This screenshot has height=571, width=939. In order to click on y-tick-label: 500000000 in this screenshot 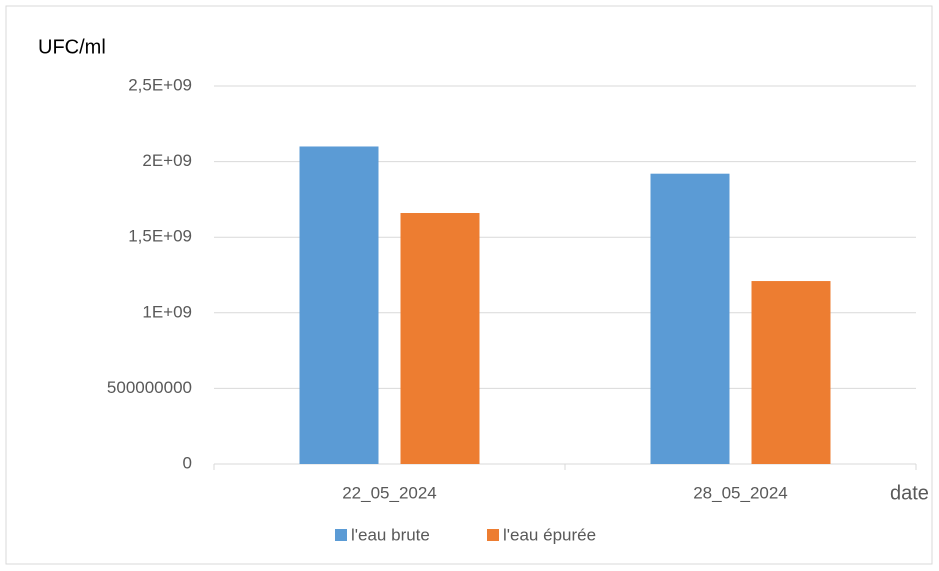, I will do `click(149, 387)`.